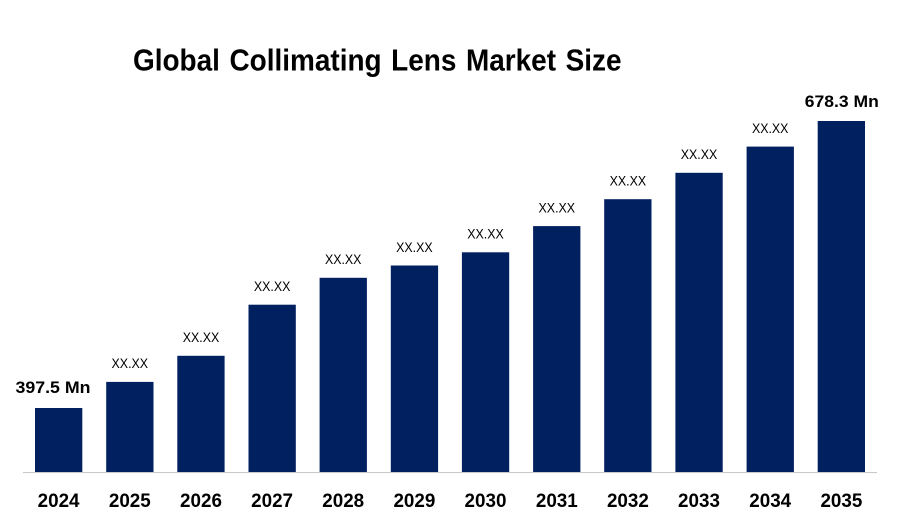 Image resolution: width=900 pixels, height=530 pixels. I want to click on svg-text: 2030, so click(486, 501).